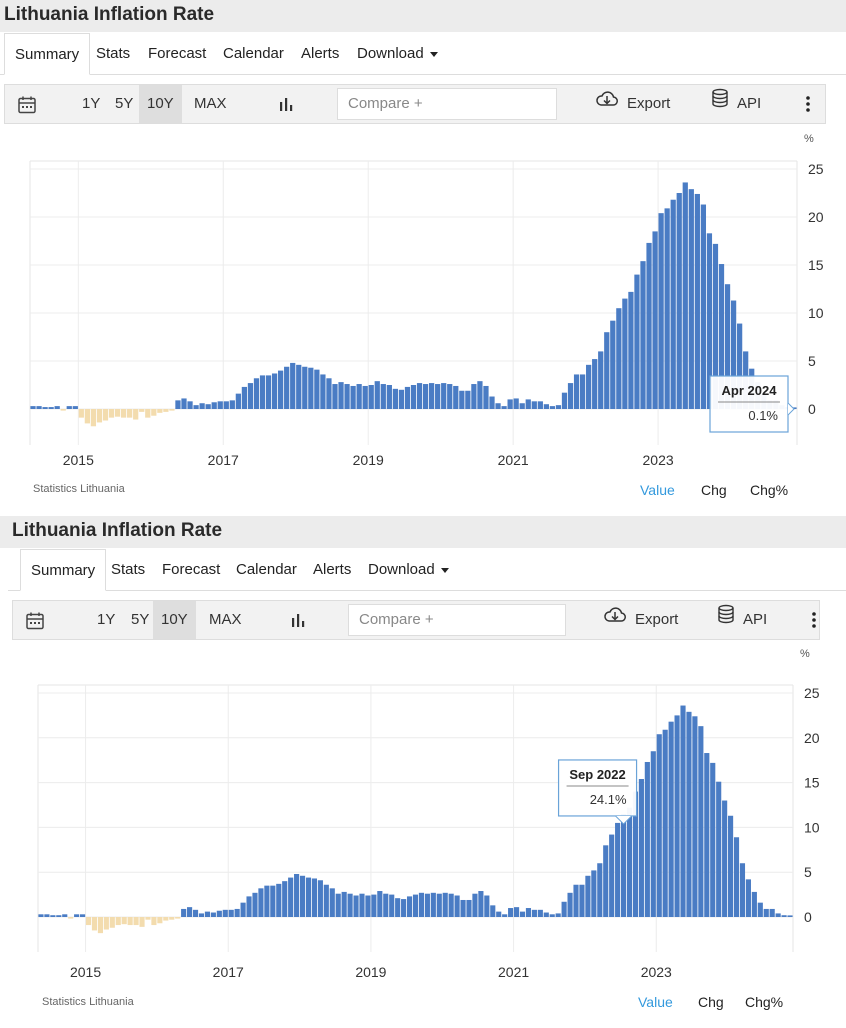  Describe the element at coordinates (27, 105) in the screenshot. I see `calendar-icon` at that location.